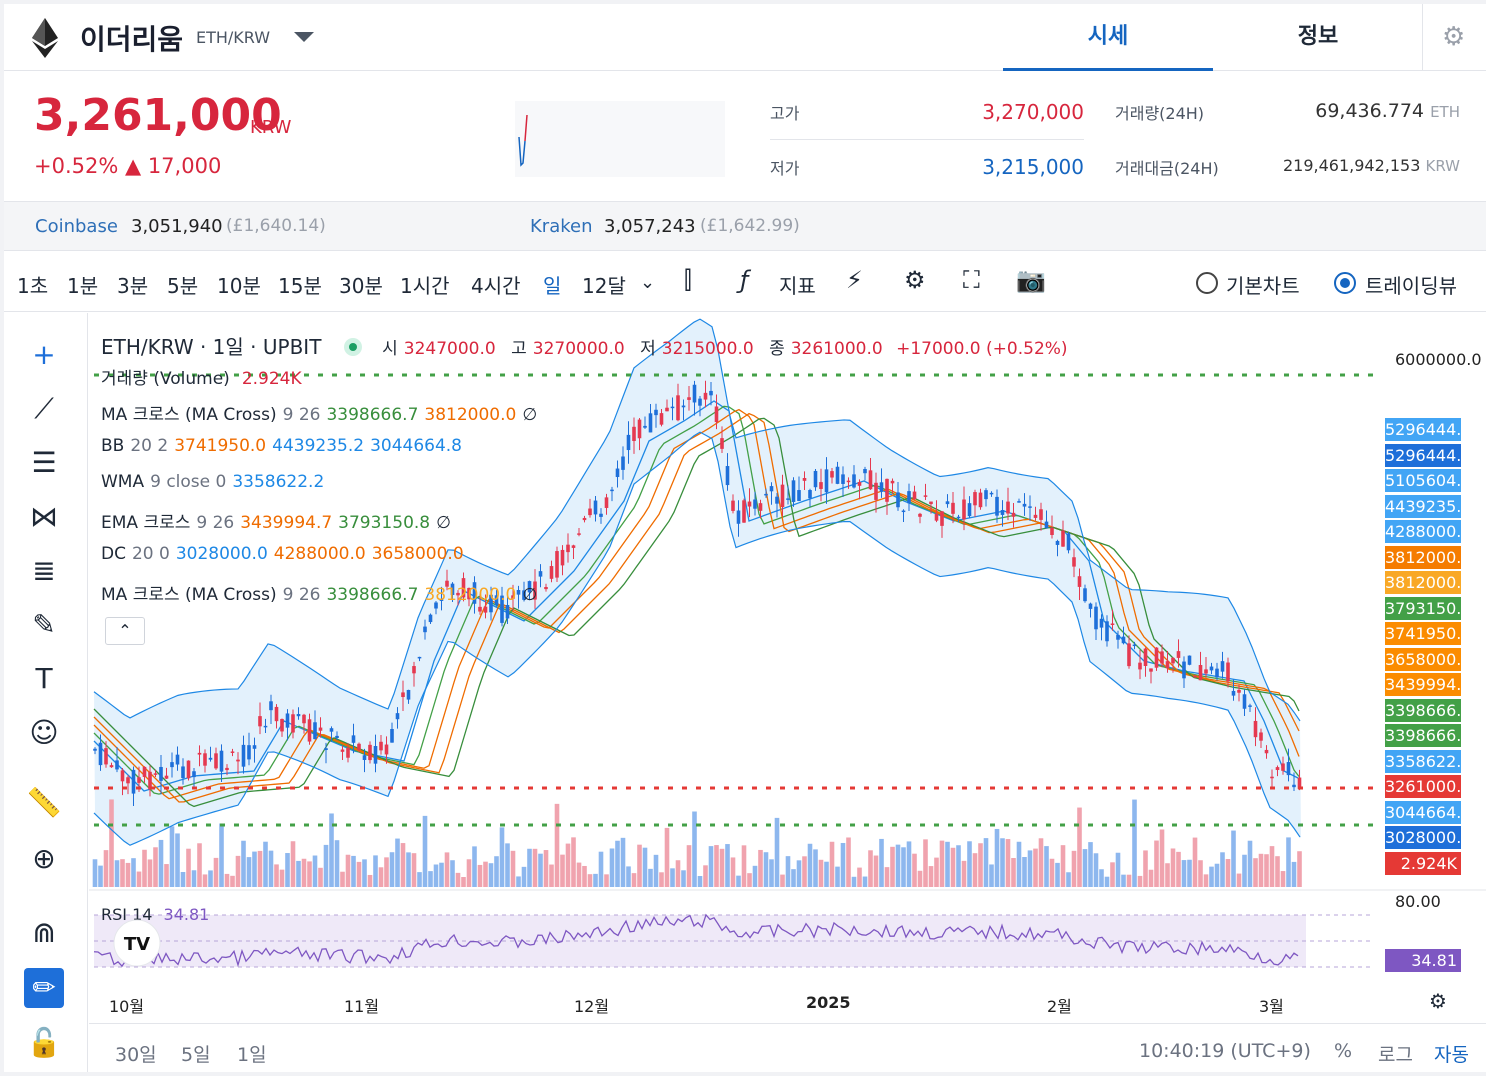 Image resolution: width=1486 pixels, height=1076 pixels. Describe the element at coordinates (44, 732) in the screenshot. I see `emoji-icon: ☺` at that location.